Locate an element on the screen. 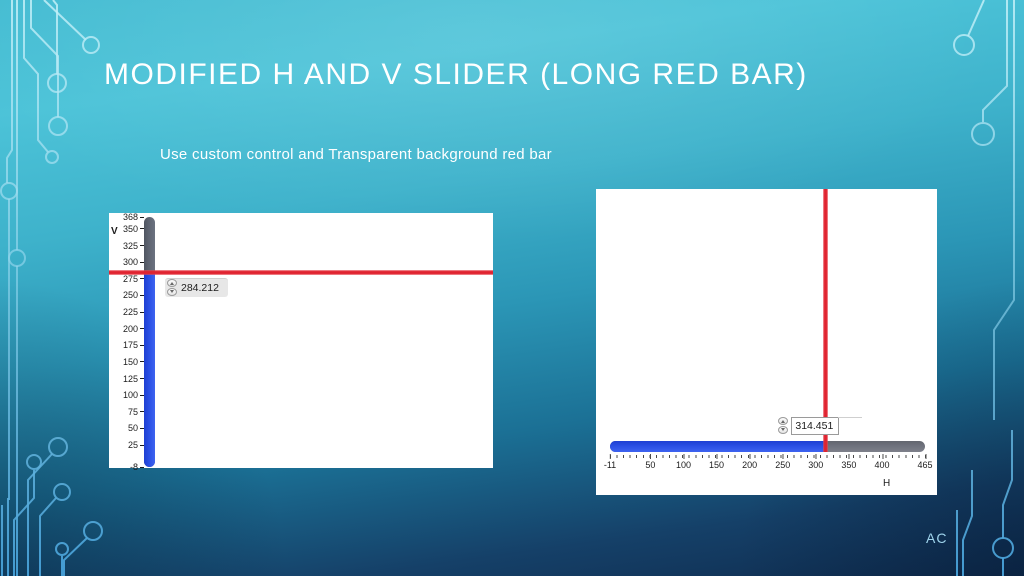 This screenshot has height=576, width=1024. circuit-decoration-right is located at coordinates (984, 288).